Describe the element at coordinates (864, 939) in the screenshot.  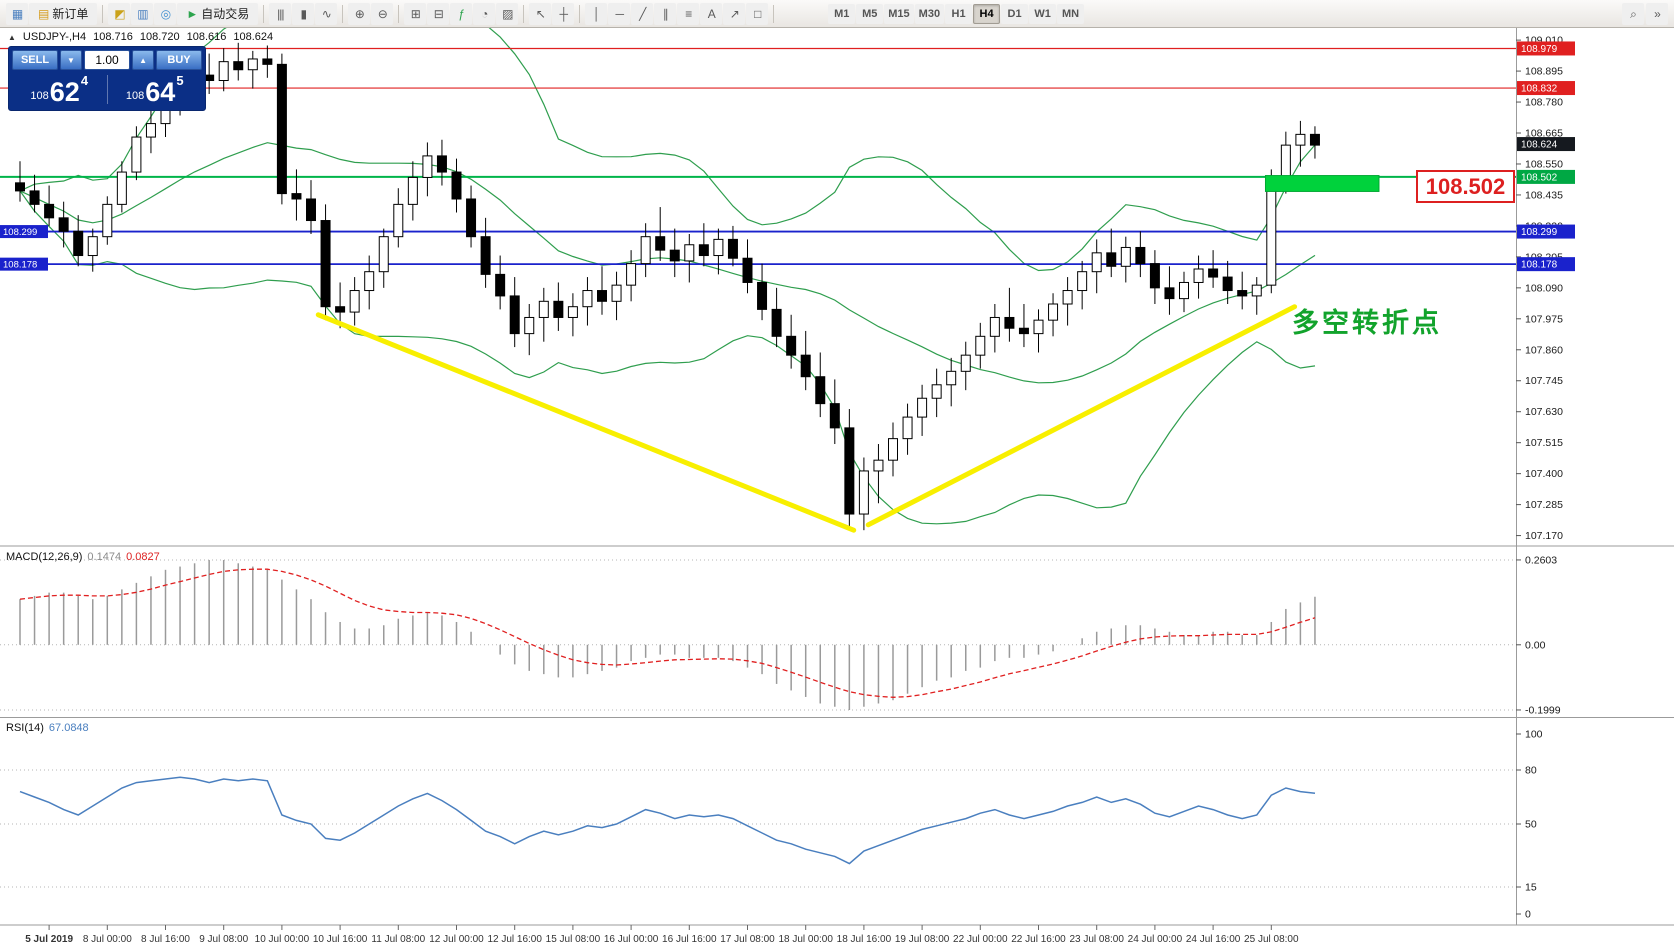
I see `svg-text: 18 Jul 16:00` at that location.